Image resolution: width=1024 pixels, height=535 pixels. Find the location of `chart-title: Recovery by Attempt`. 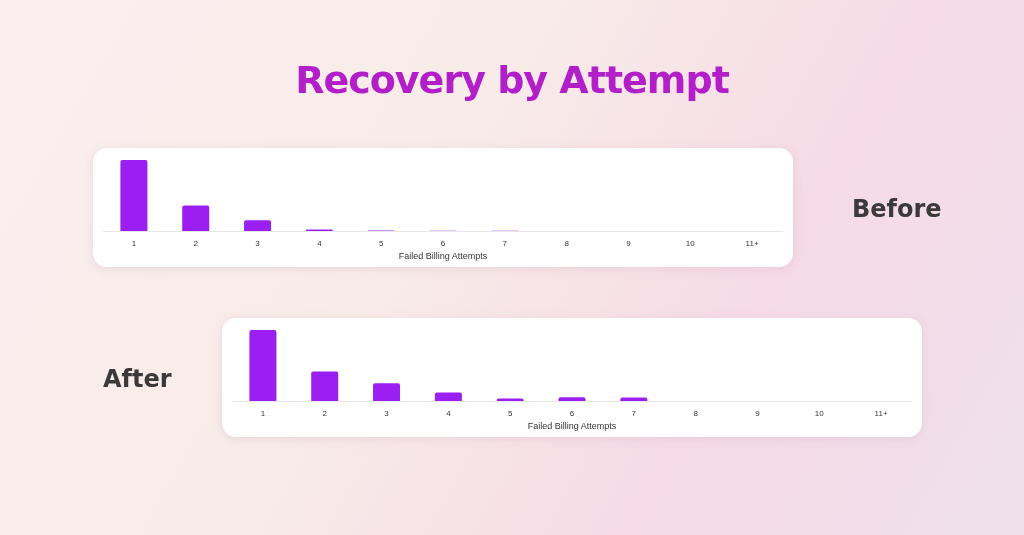

chart-title: Recovery by Attempt is located at coordinates (512, 80).